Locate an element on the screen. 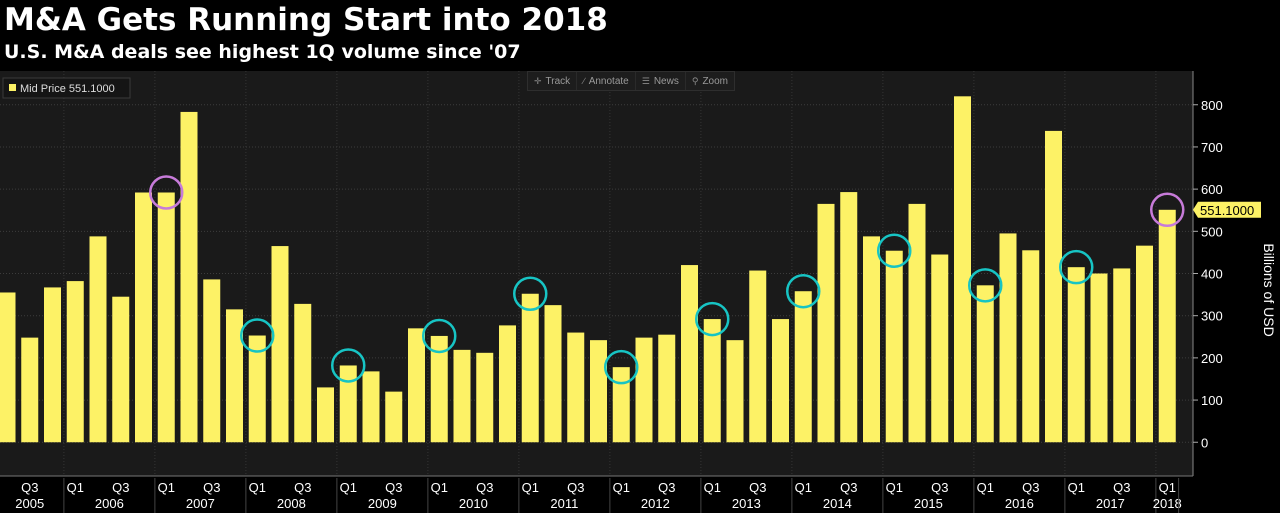  magnifier-icon: ⚲ is located at coordinates (695, 80).